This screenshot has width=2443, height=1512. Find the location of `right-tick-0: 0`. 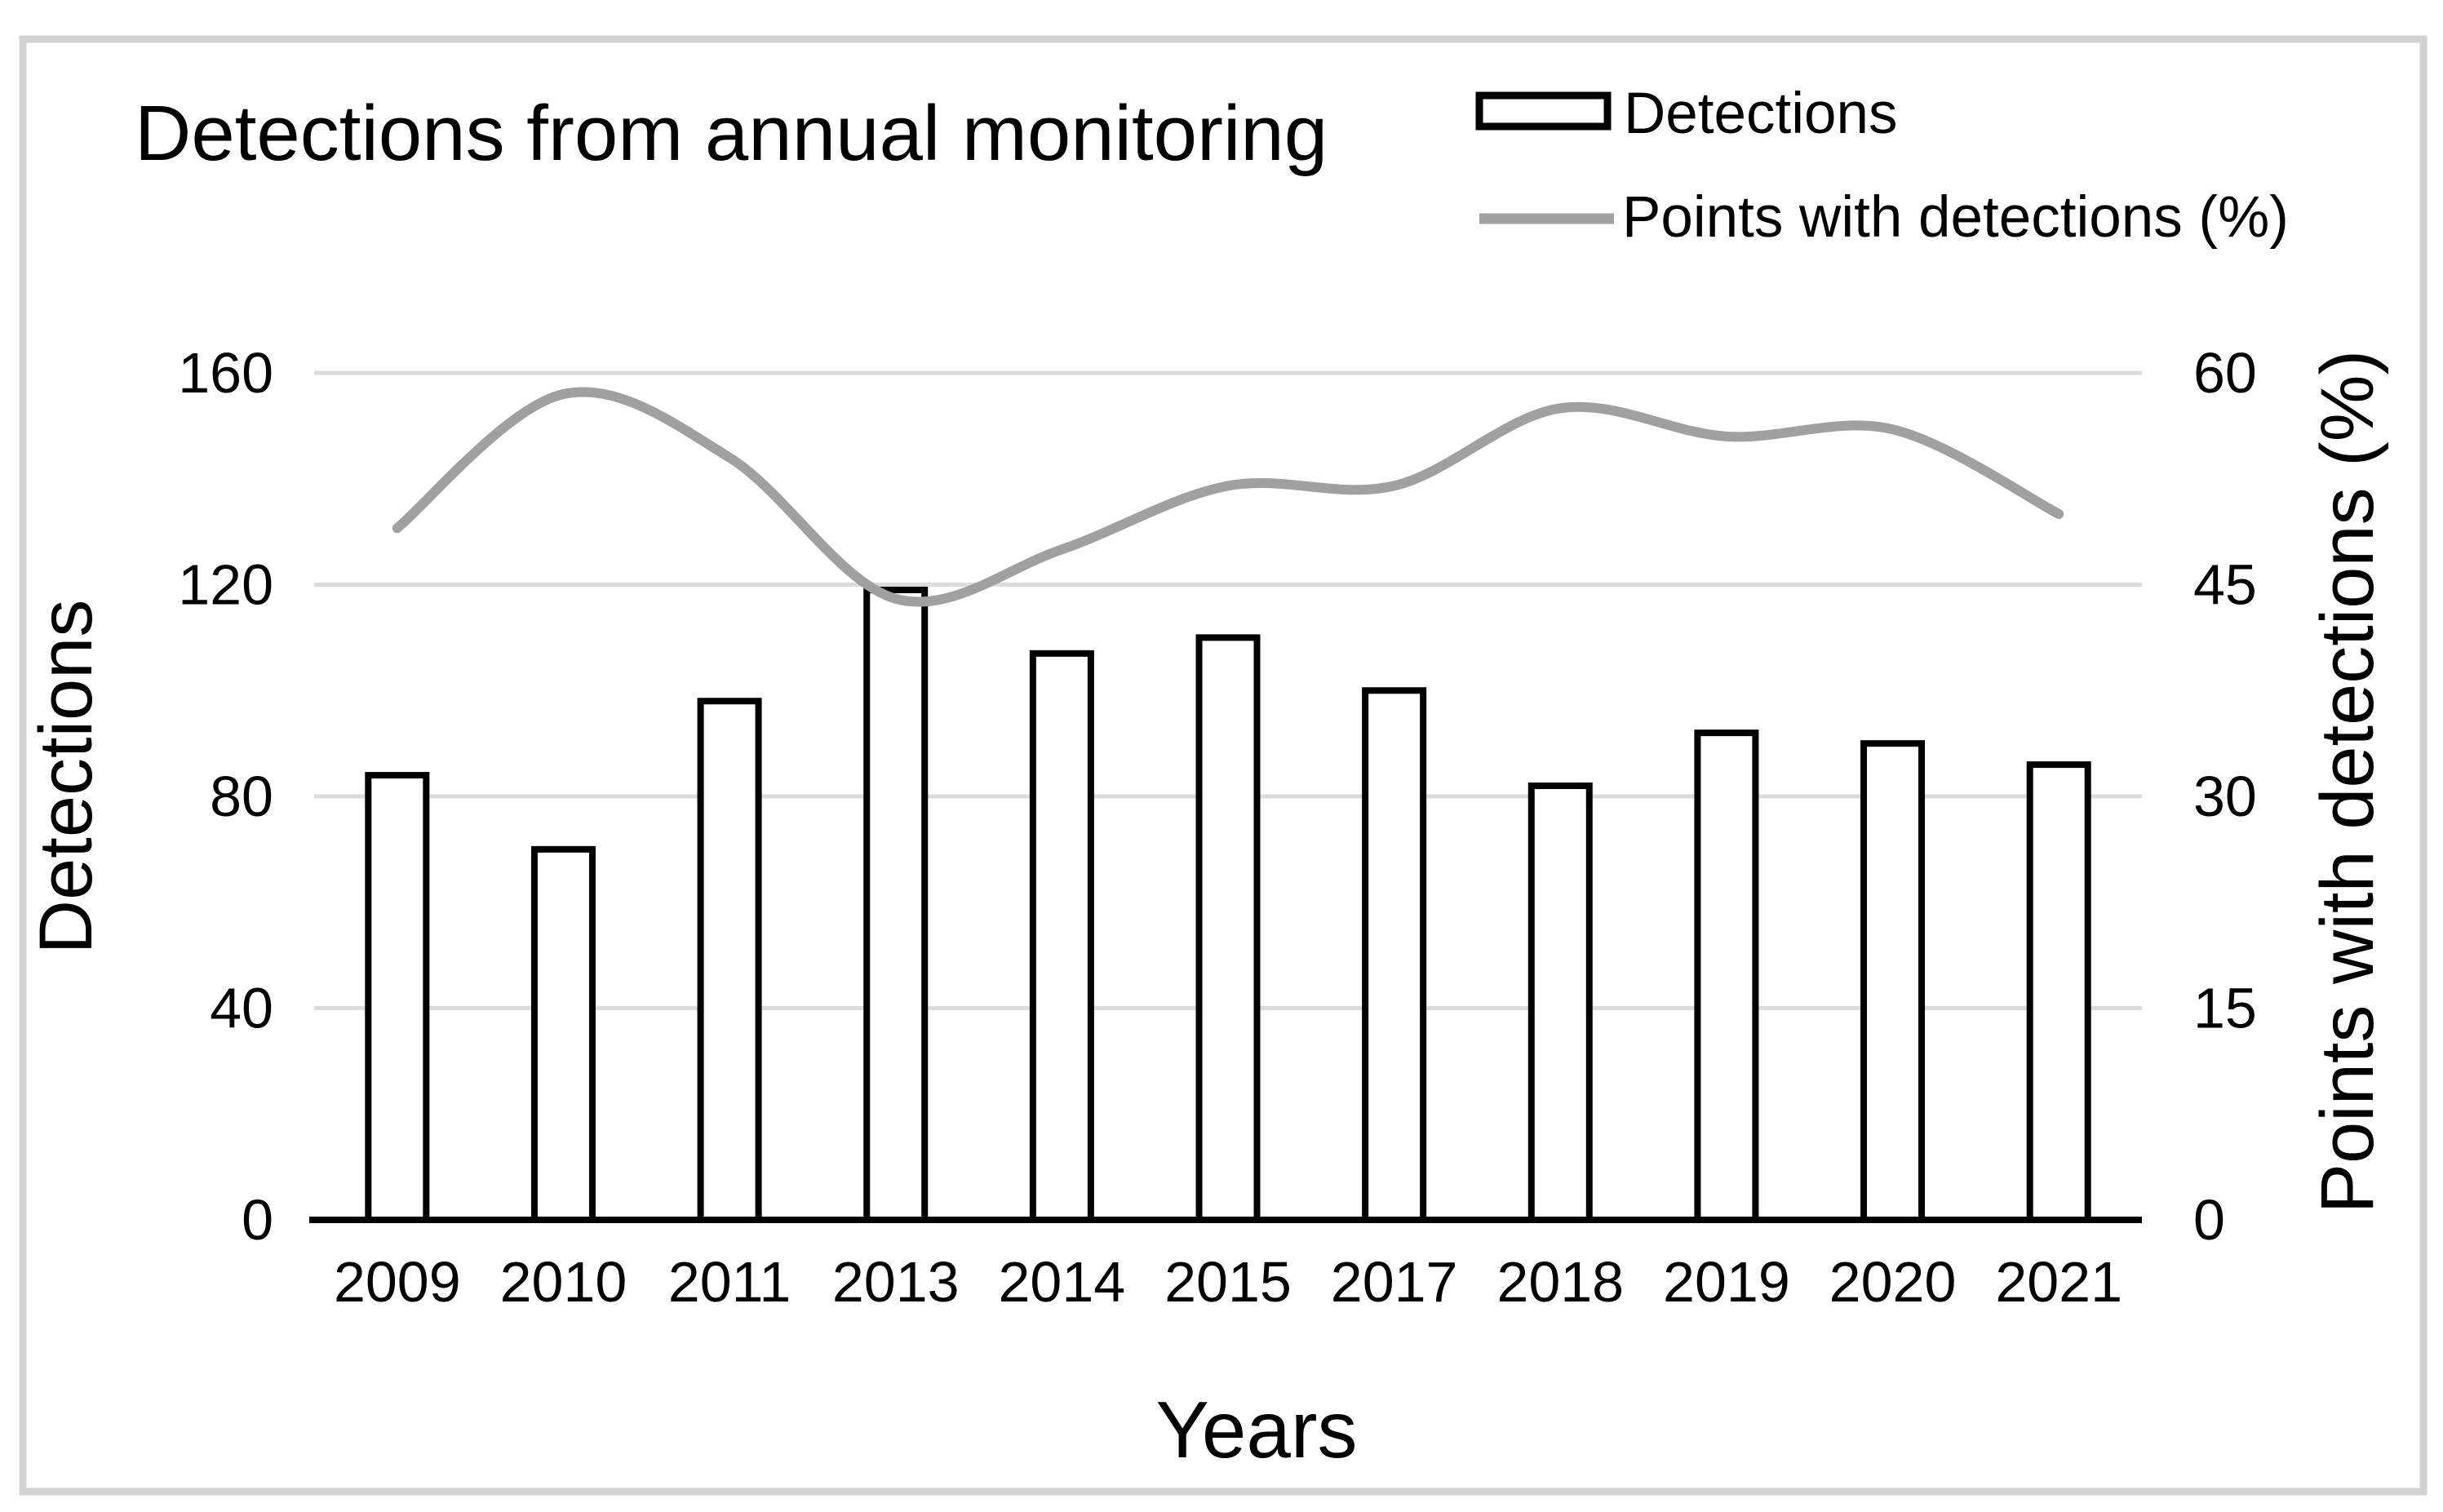

right-tick-0: 0 is located at coordinates (2209, 1220).